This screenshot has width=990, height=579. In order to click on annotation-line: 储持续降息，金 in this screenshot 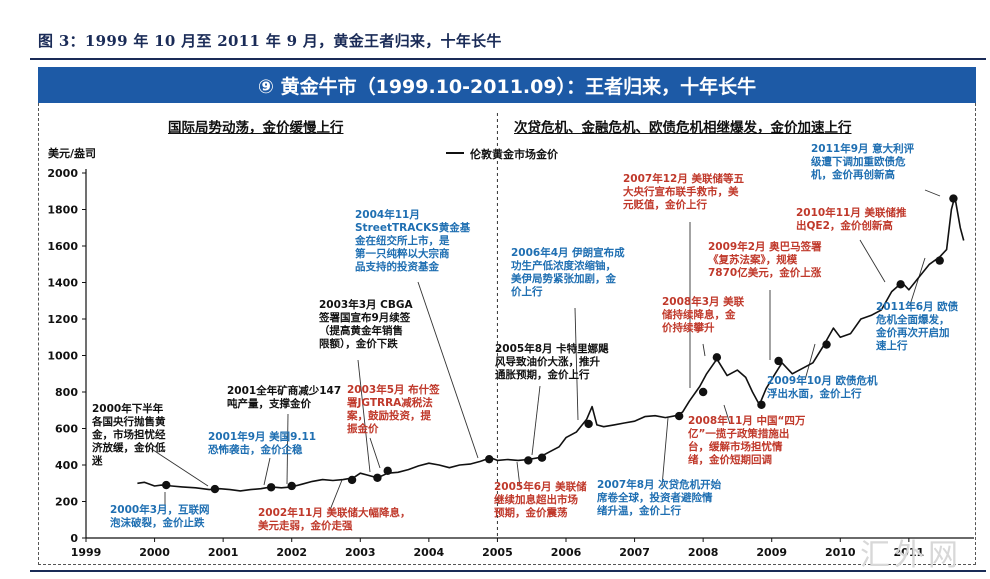, I will do `click(699, 314)`.